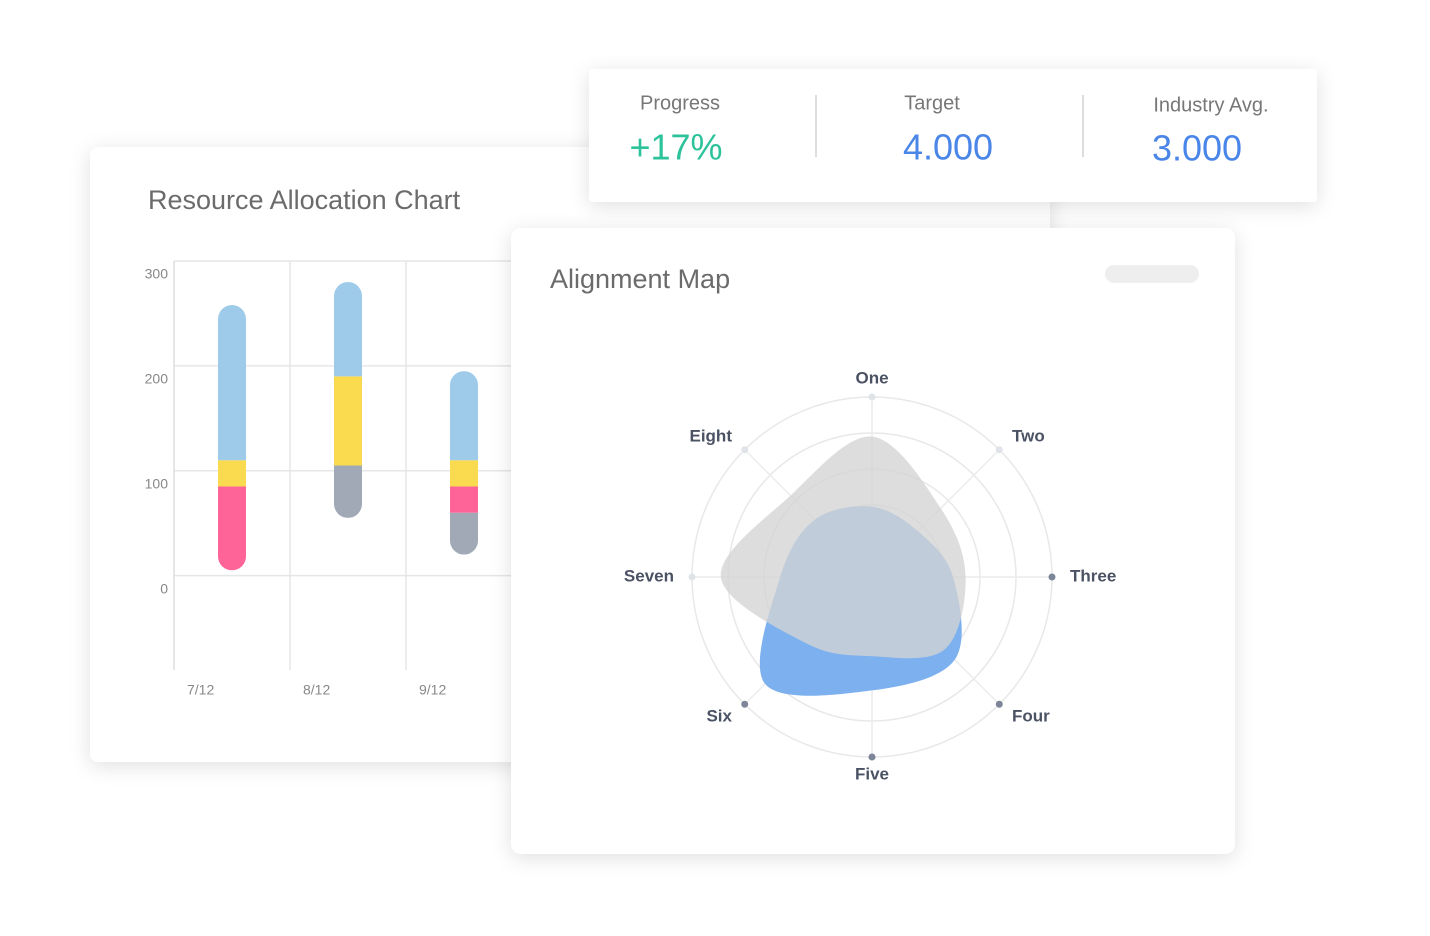 The height and width of the screenshot is (936, 1430). What do you see at coordinates (932, 103) in the screenshot?
I see `stat-label: Target` at bounding box center [932, 103].